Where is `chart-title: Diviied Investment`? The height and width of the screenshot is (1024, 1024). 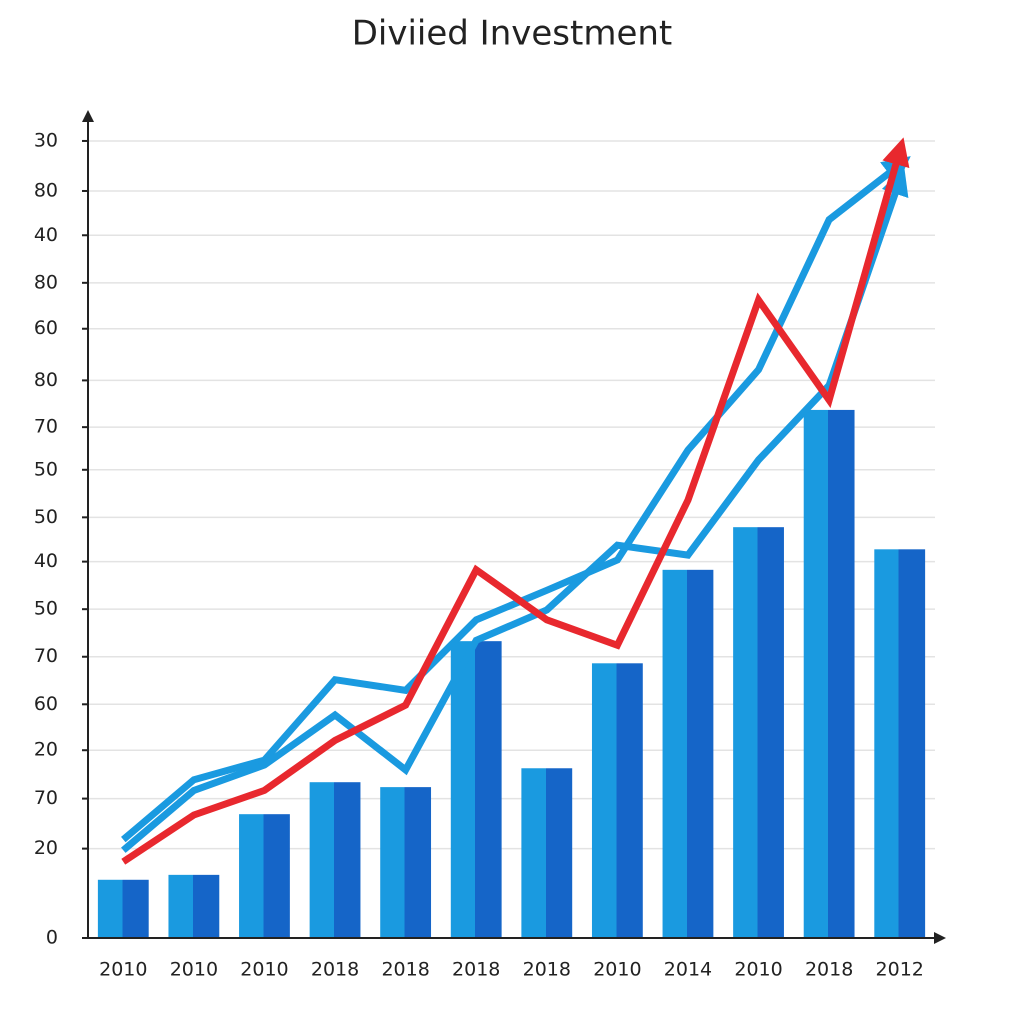 chart-title: Diviied Investment is located at coordinates (512, 34).